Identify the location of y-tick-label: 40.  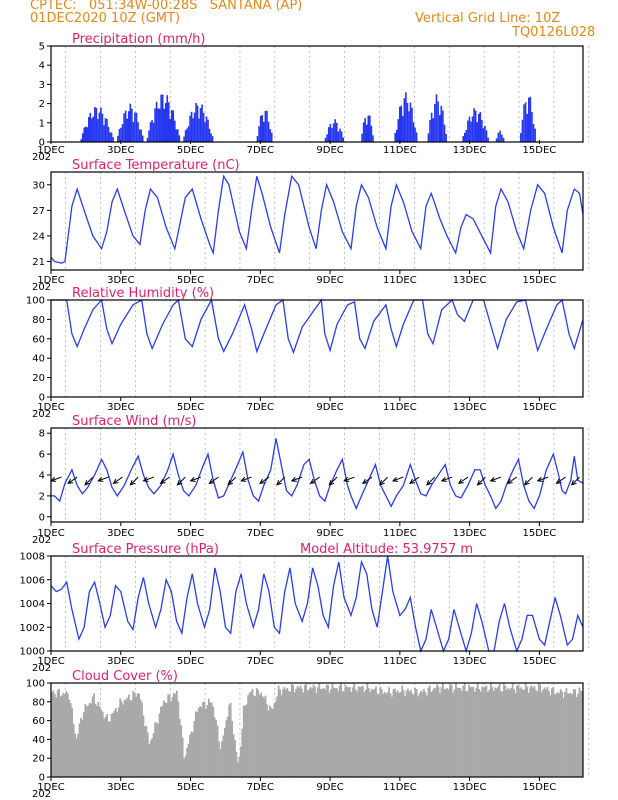
(38, 359).